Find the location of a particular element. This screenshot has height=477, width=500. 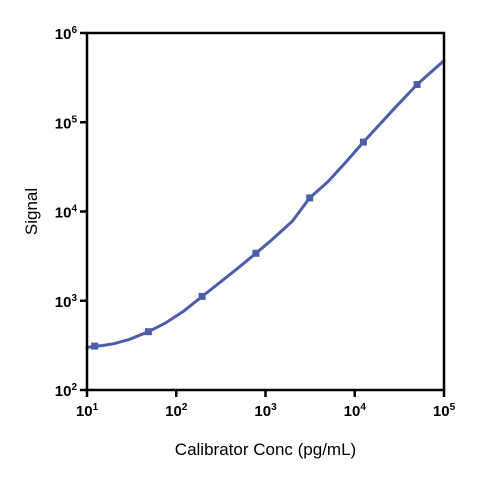

y-axis: 10² 10³ 10⁴ 10⁵ 10⁶ is located at coordinates (71, 212).